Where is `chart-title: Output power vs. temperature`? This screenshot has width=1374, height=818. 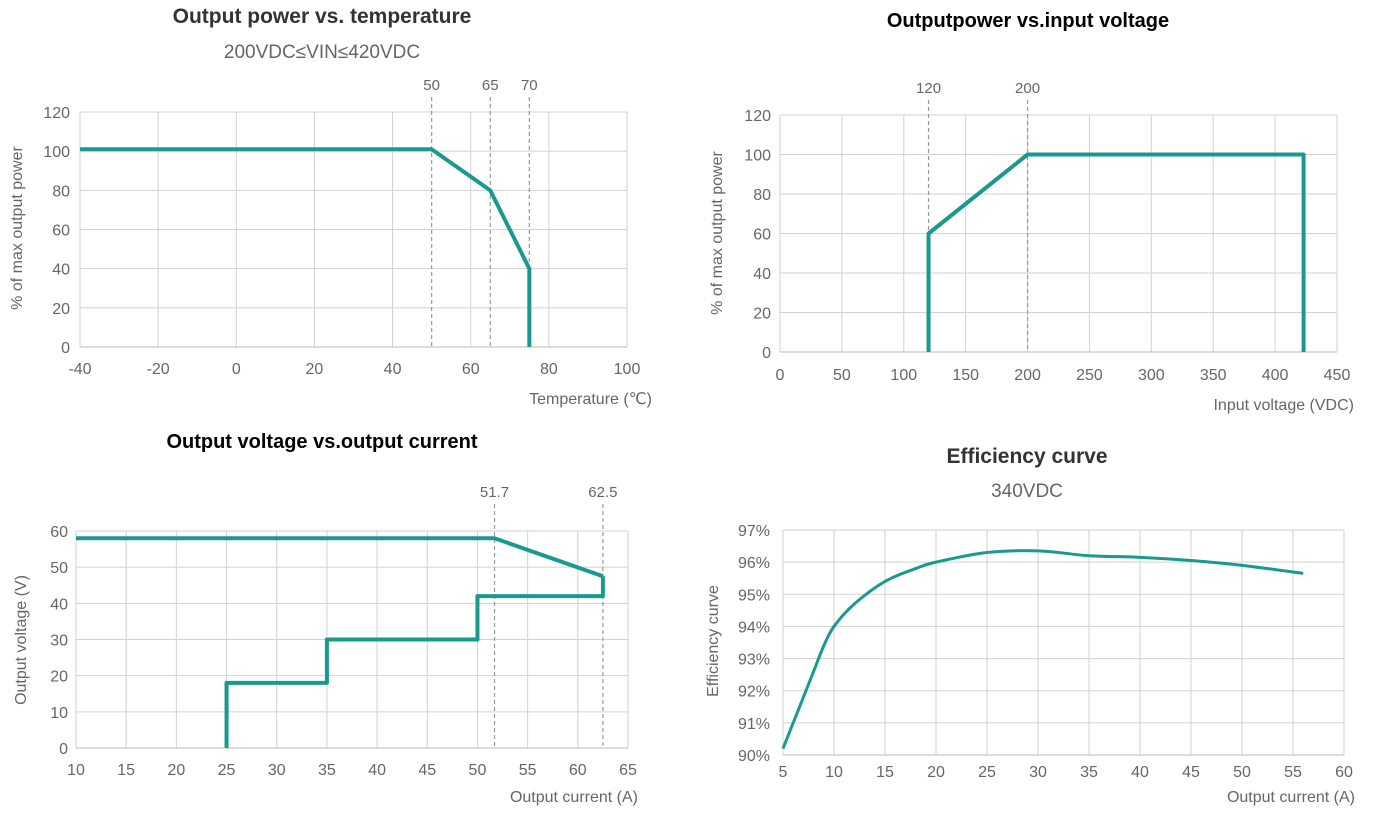
chart-title: Output power vs. temperature is located at coordinates (322, 16).